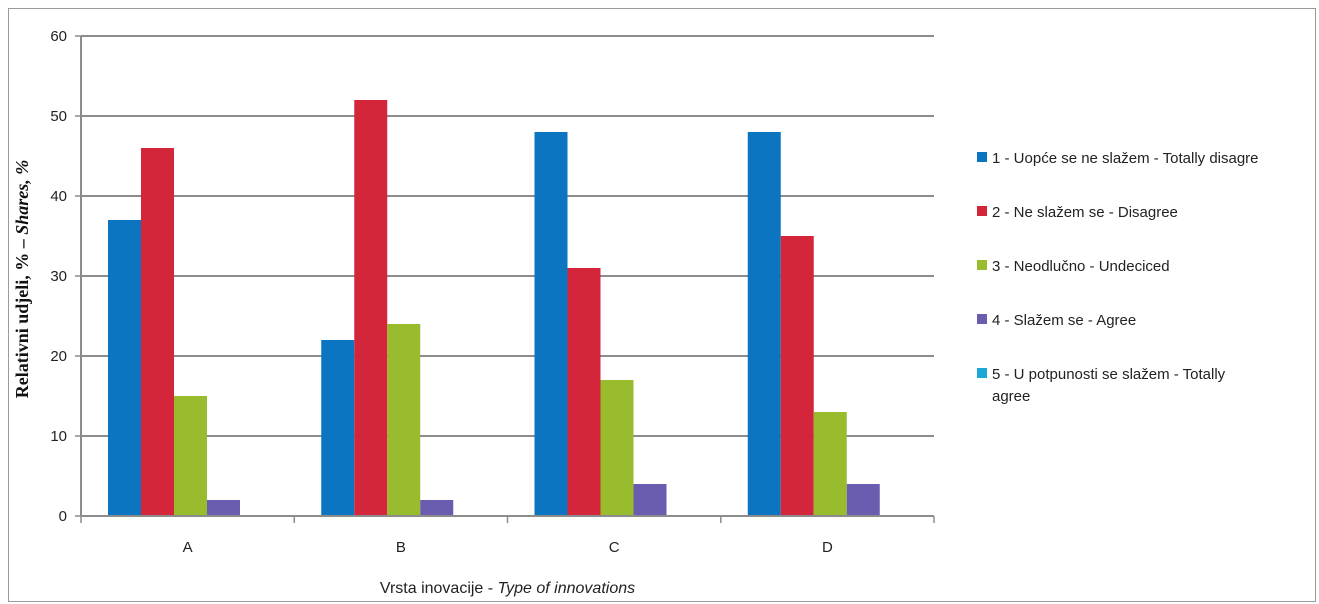  I want to click on bar-series-4-A, so click(223, 508).